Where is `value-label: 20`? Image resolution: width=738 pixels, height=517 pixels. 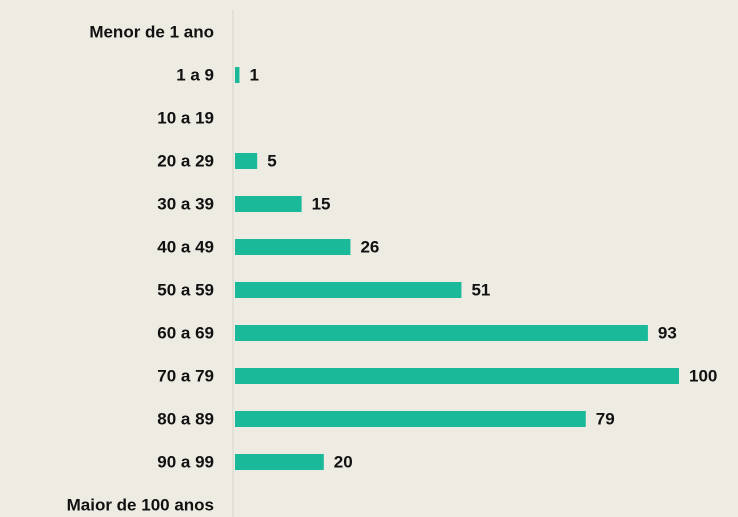
value-label: 20 is located at coordinates (343, 461).